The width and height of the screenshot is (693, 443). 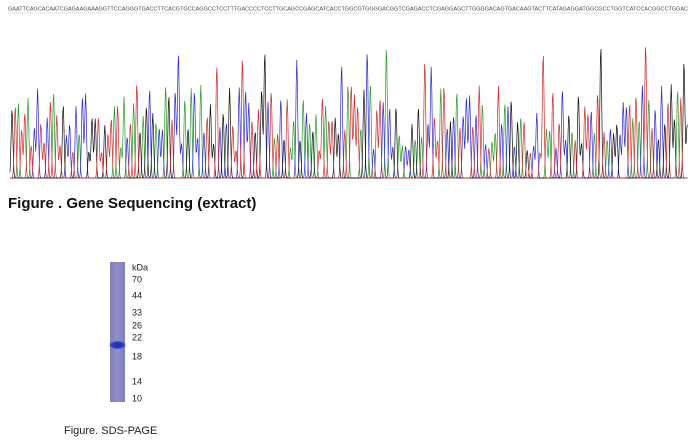 I want to click on unit-label: kDa, so click(x=140, y=267).